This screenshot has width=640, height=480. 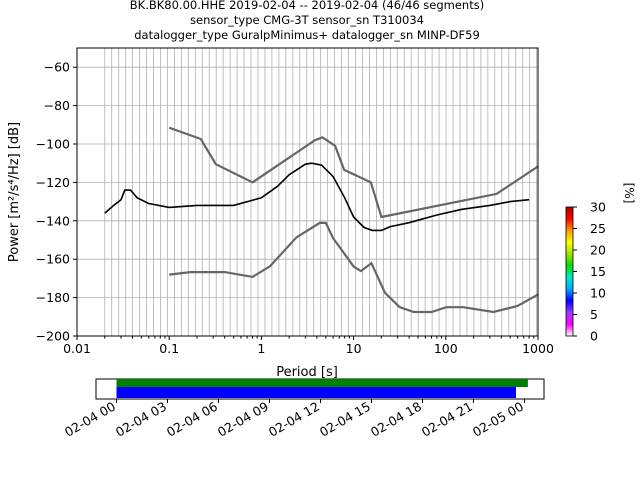 What do you see at coordinates (598, 207) in the screenshot?
I see `colorbar-tick-label: 30` at bounding box center [598, 207].